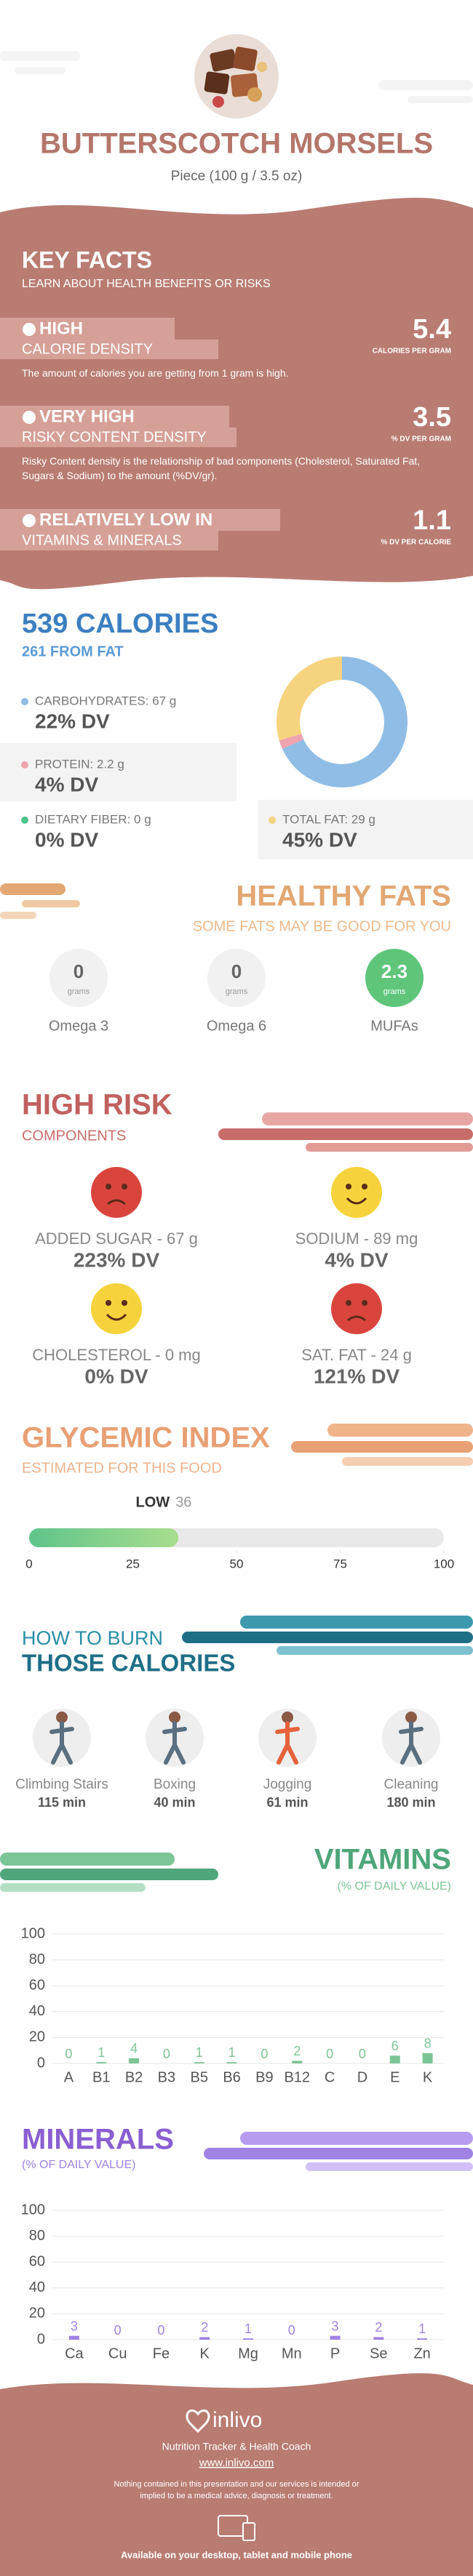 This screenshot has width=473, height=2576. What do you see at coordinates (236, 2446) in the screenshot?
I see `tagline: Nutrition Tracker & Health Coach` at bounding box center [236, 2446].